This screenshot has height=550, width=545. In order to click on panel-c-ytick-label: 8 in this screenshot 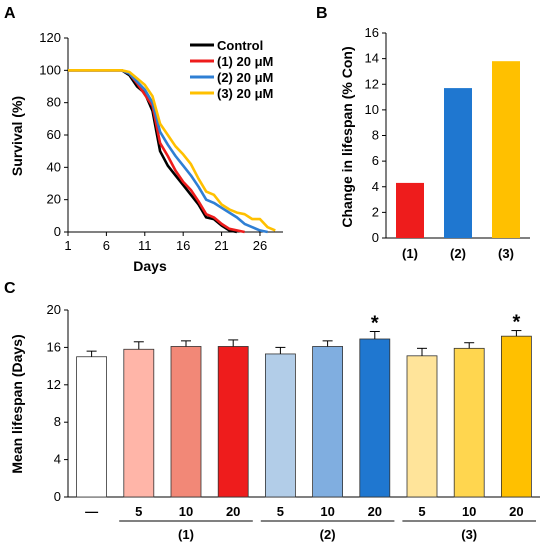, I will do `click(57, 421)`.